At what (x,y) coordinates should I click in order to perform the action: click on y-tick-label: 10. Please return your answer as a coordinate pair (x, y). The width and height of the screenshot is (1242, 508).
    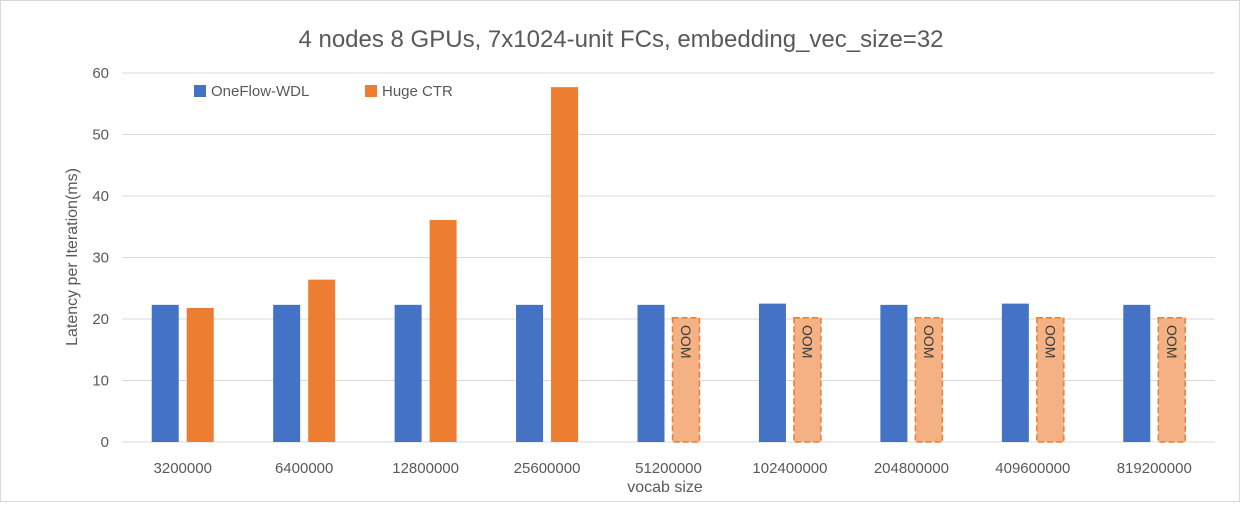
    Looking at the image, I should click on (100, 381).